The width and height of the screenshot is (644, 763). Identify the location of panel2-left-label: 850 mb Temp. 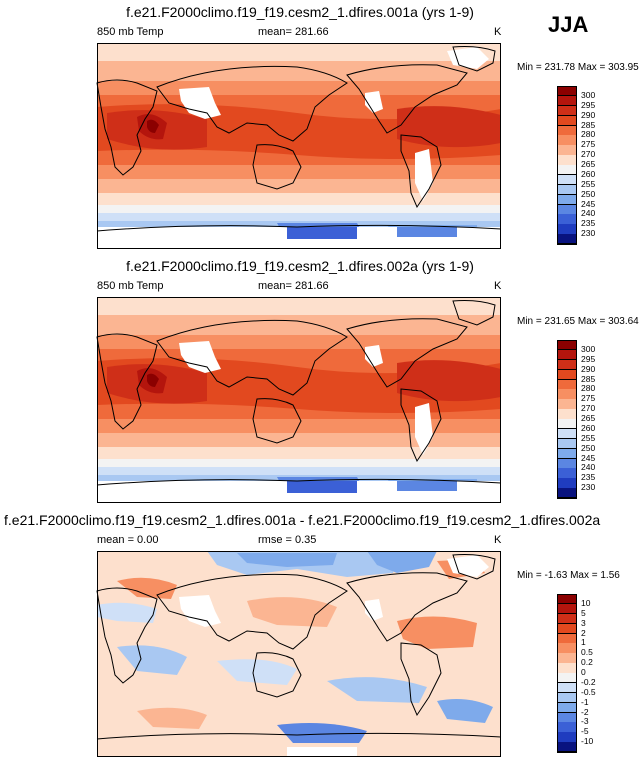
(130, 286).